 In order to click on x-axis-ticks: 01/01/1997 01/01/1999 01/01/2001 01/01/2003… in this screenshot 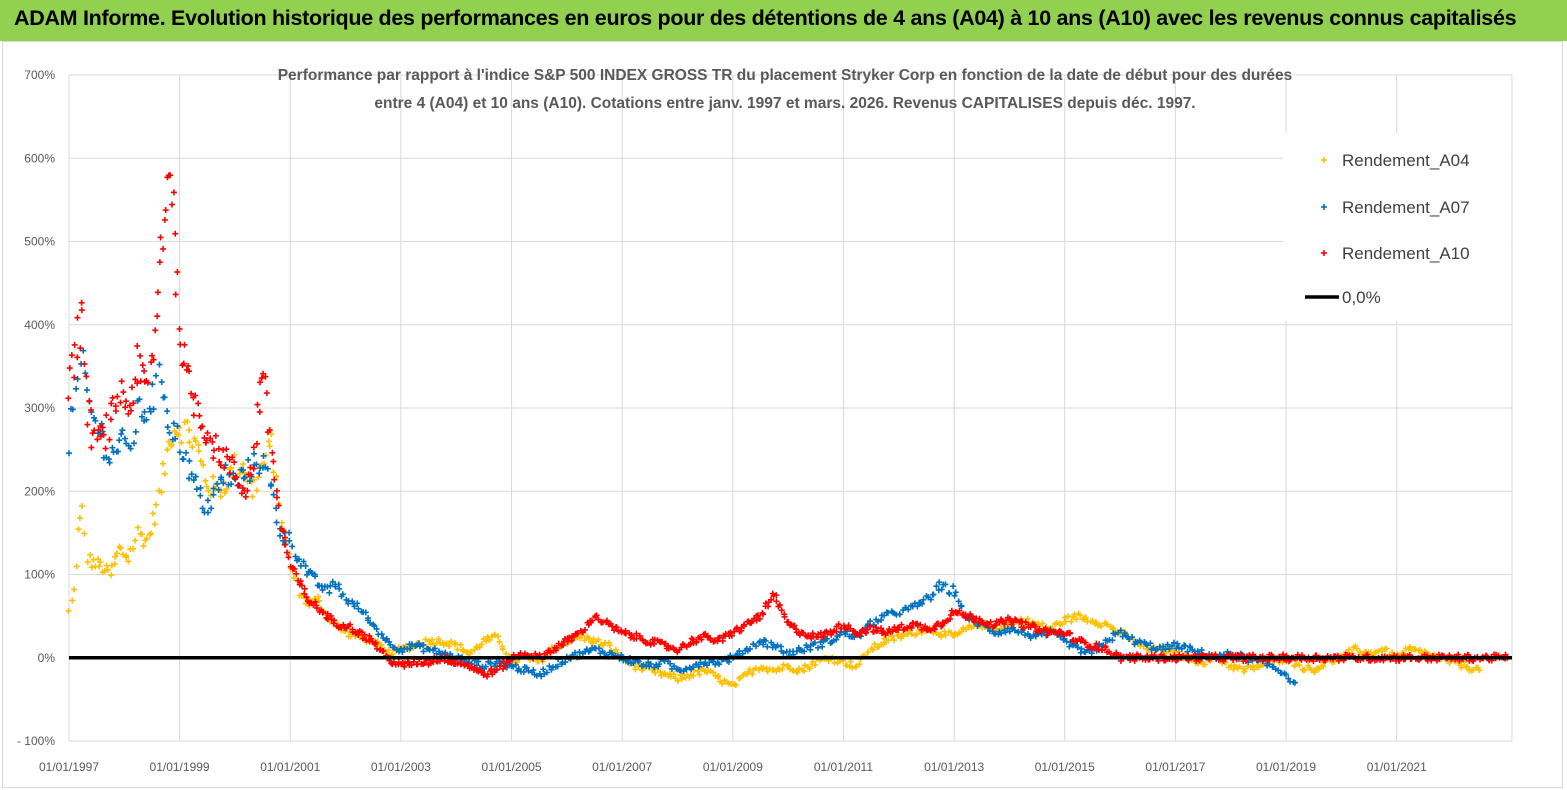, I will do `click(733, 767)`.